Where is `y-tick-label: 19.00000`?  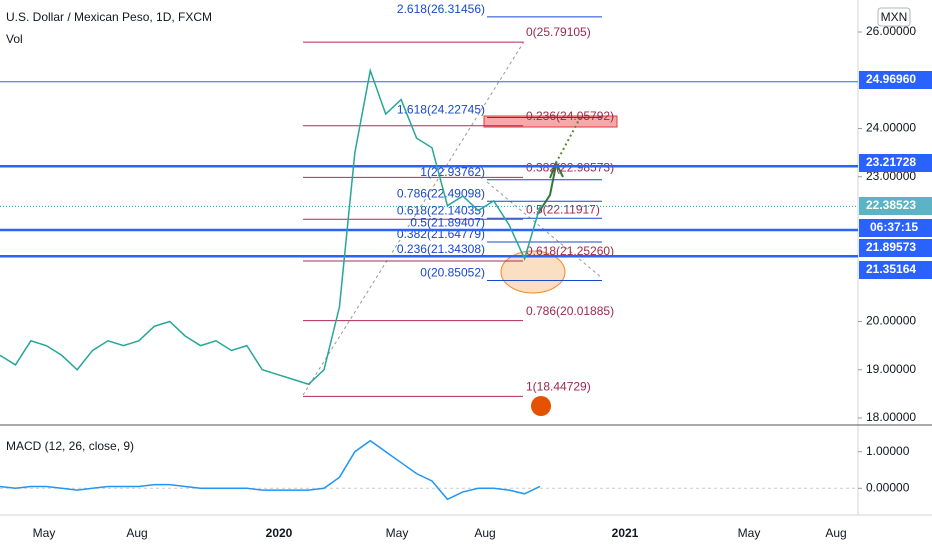
y-tick-label: 19.00000 is located at coordinates (891, 369).